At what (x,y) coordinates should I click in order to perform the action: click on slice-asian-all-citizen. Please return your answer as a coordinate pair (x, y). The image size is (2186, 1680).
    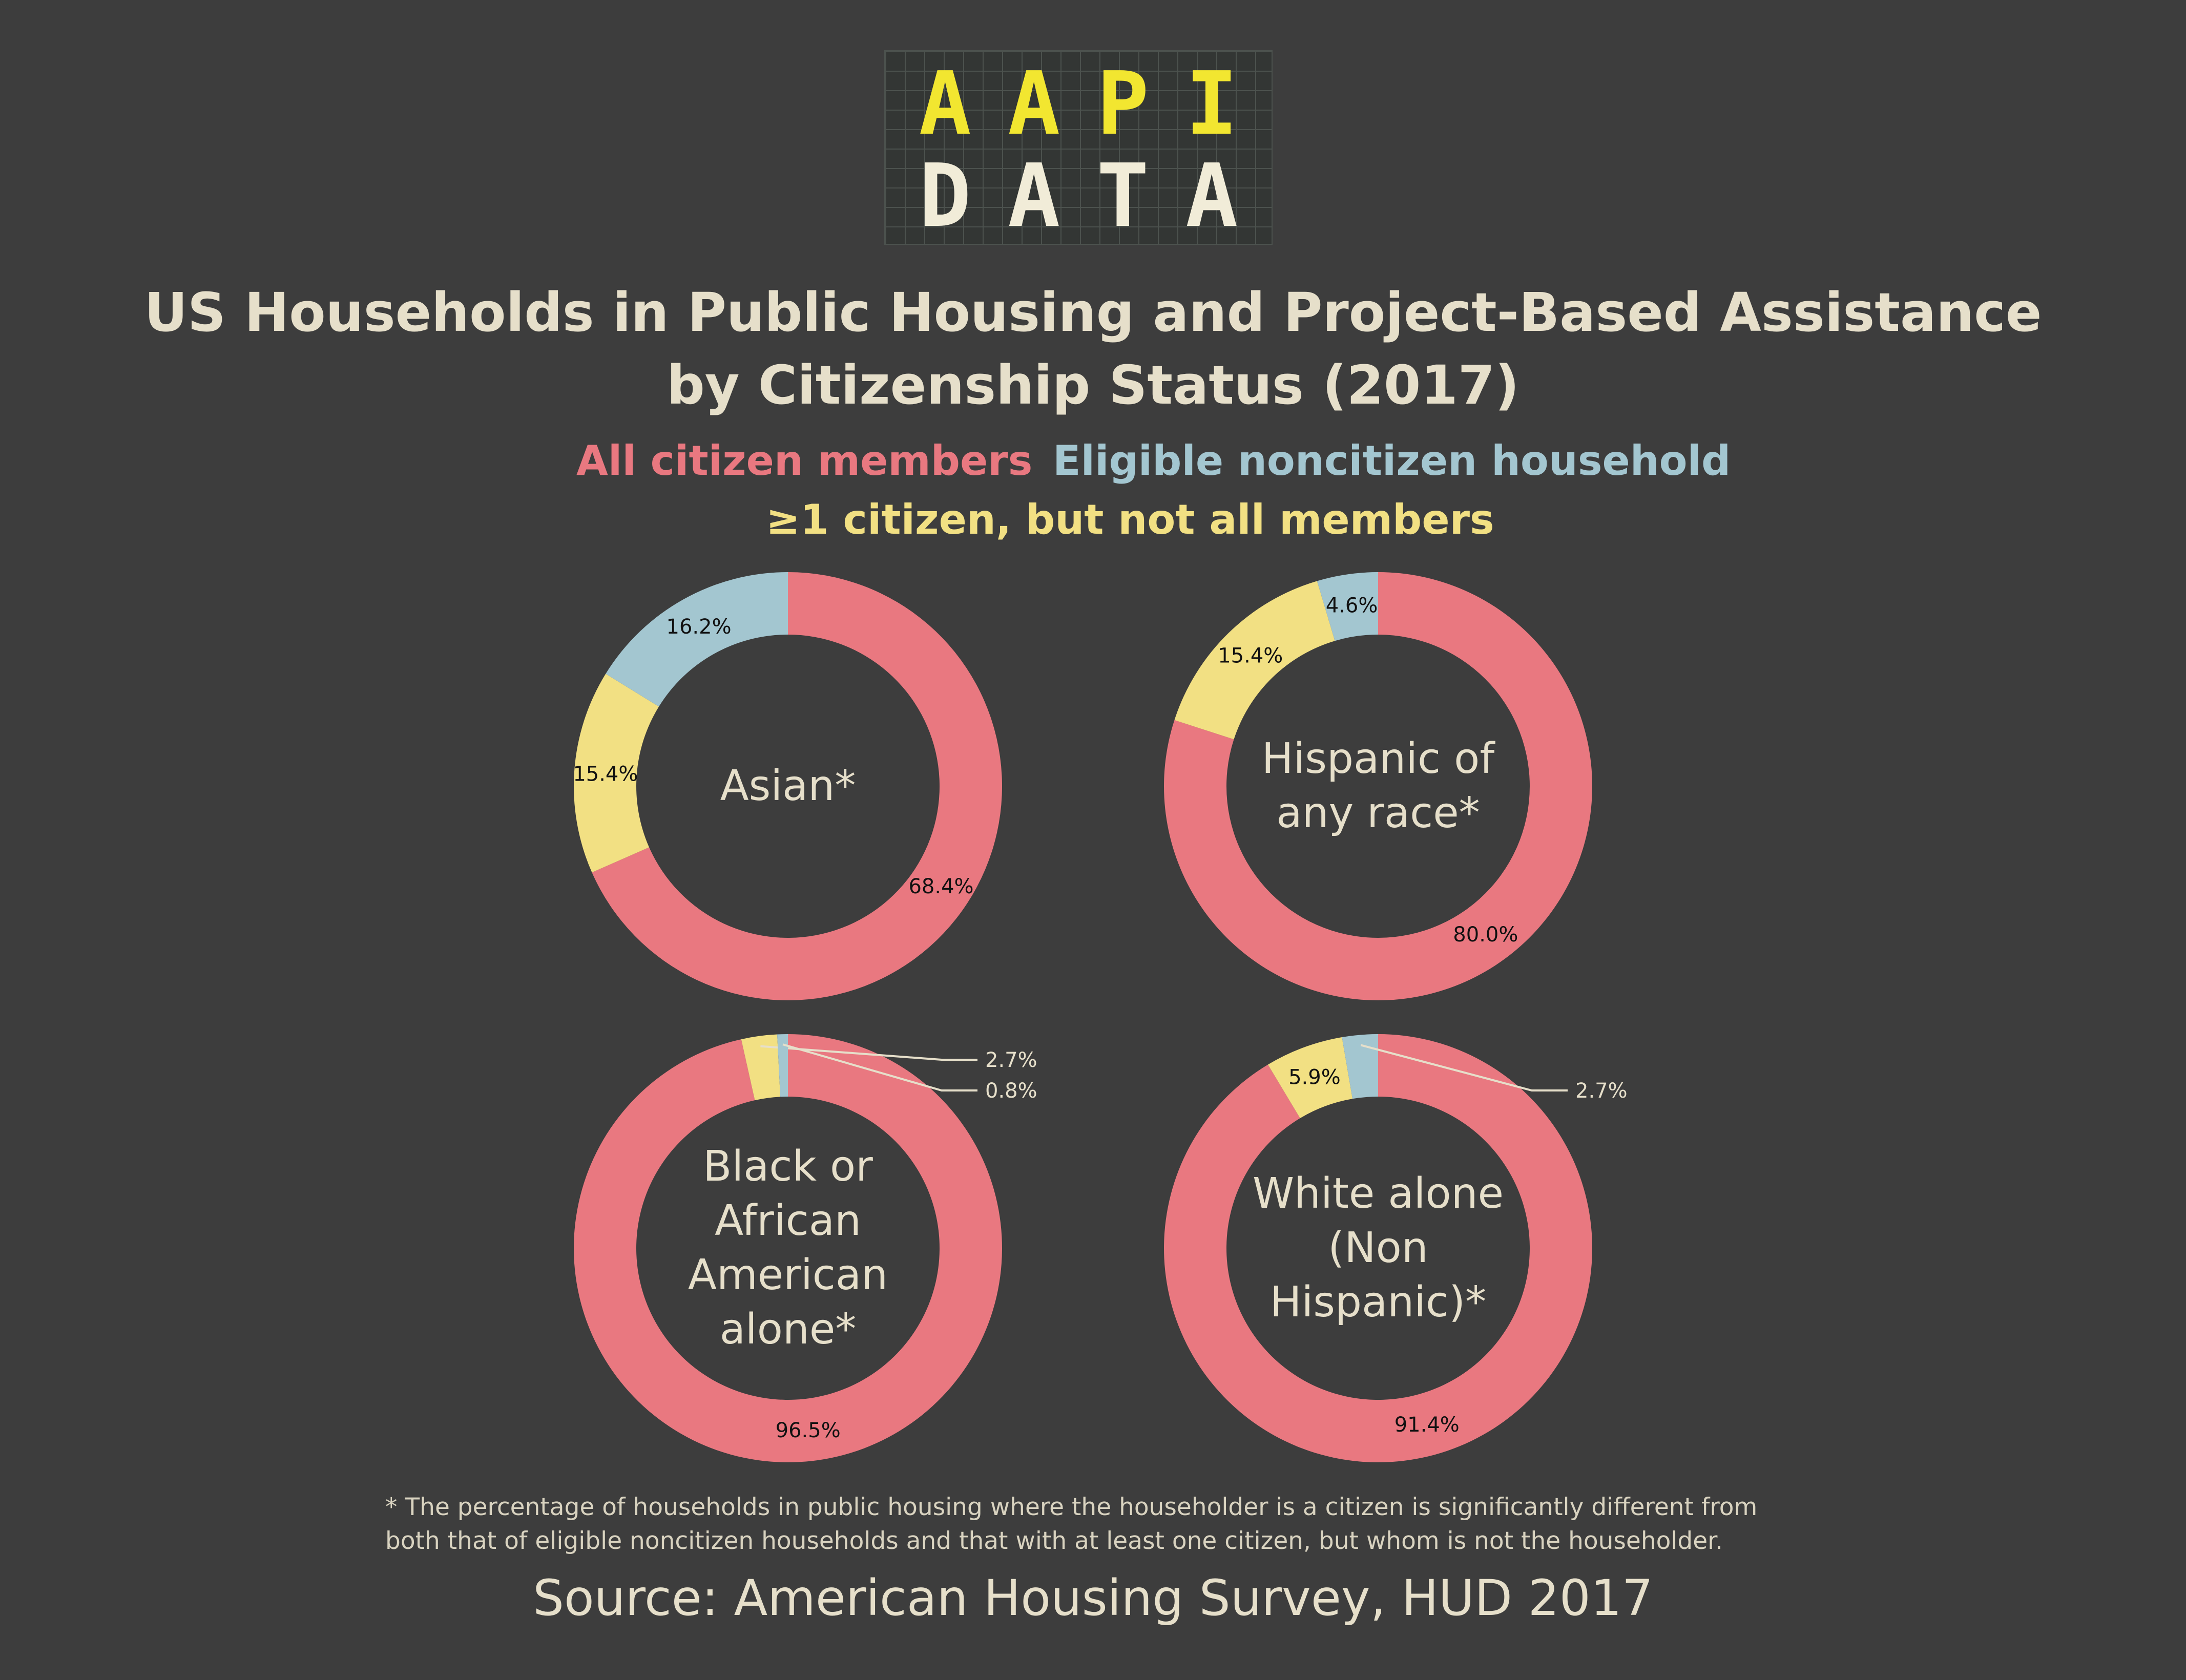
    Looking at the image, I should click on (797, 786).